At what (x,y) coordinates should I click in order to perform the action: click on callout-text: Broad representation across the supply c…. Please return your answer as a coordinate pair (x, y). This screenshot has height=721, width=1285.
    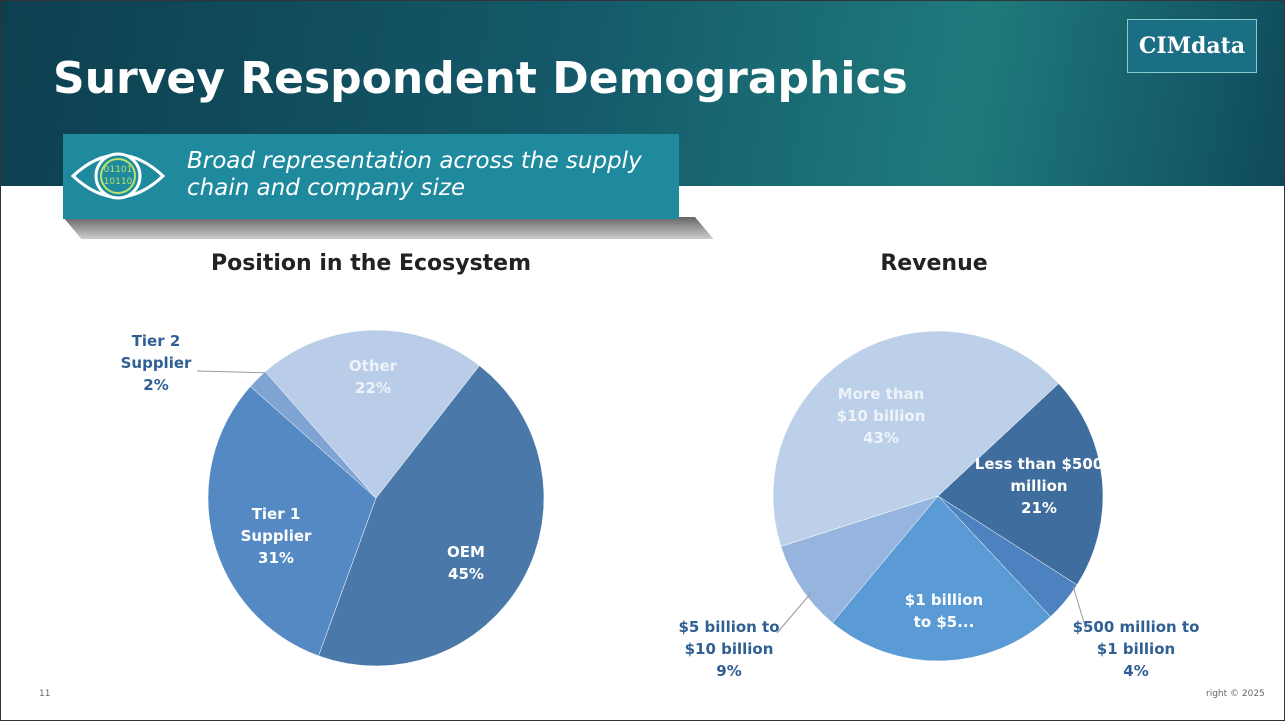
    Looking at the image, I should click on (414, 174).